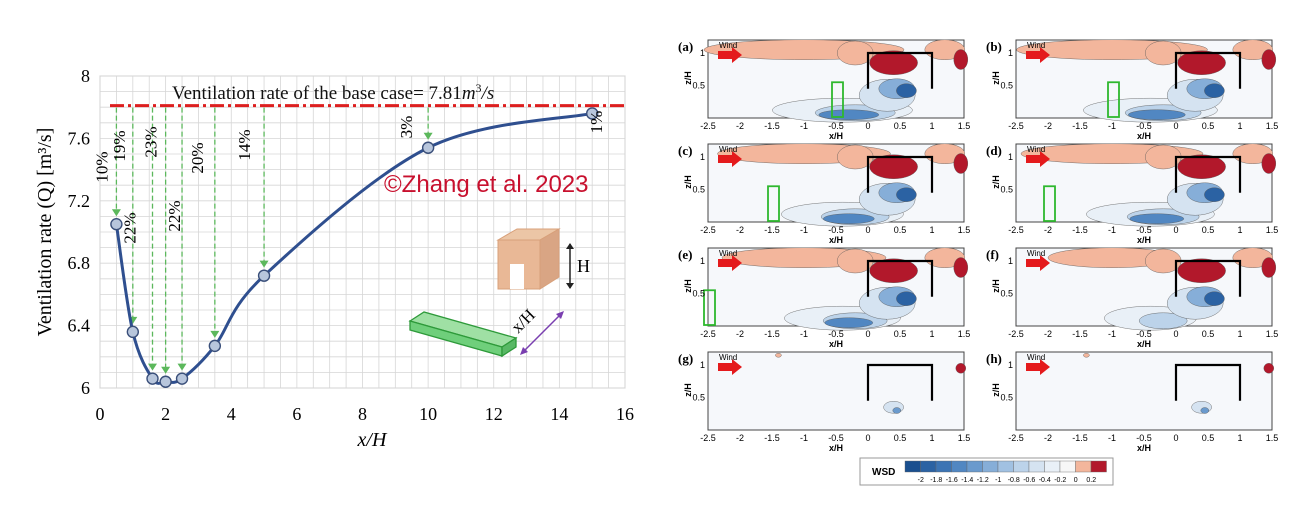 The width and height of the screenshot is (1313, 506). I want to click on colorbar-title: WSD, so click(883, 472).